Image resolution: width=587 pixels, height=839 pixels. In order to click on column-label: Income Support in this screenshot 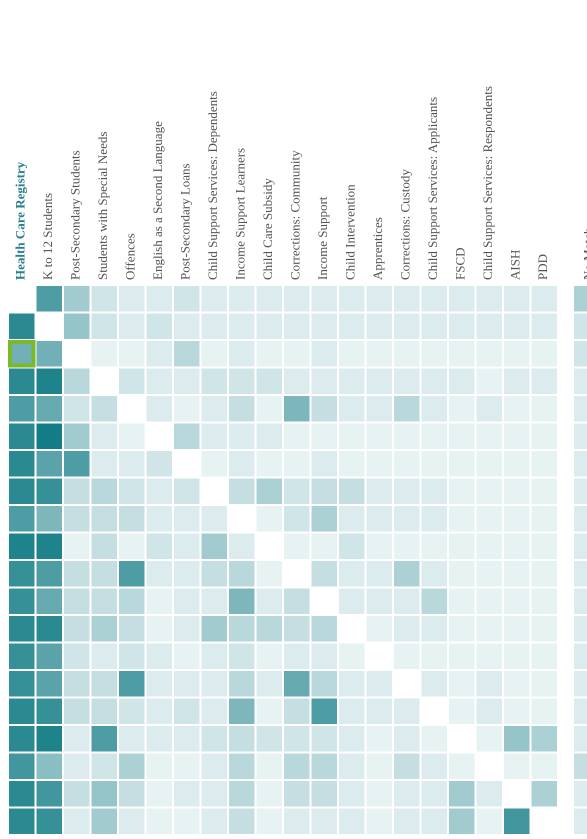, I will do `click(322, 238)`.